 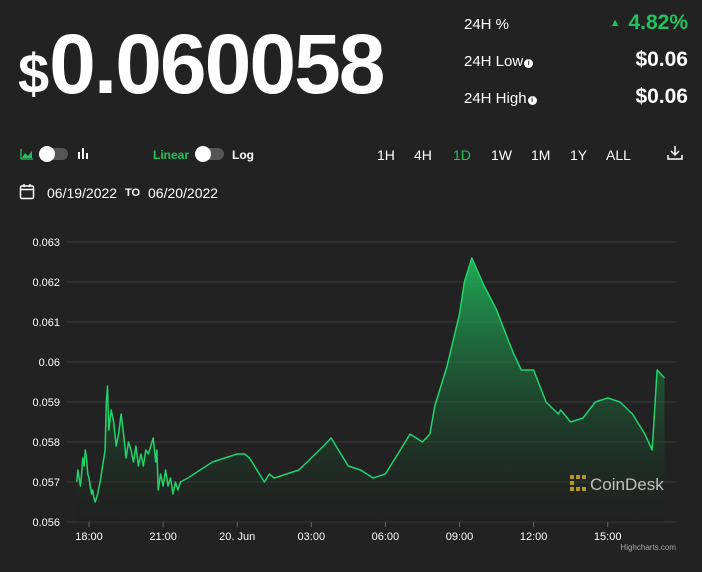 What do you see at coordinates (82, 193) in the screenshot?
I see `date-from-input: 06/19/2022` at bounding box center [82, 193].